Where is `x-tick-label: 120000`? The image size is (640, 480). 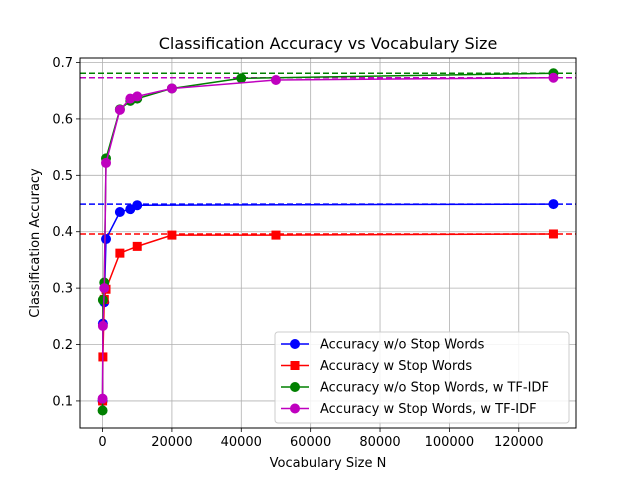
x-tick-label: 120000 is located at coordinates (519, 442).